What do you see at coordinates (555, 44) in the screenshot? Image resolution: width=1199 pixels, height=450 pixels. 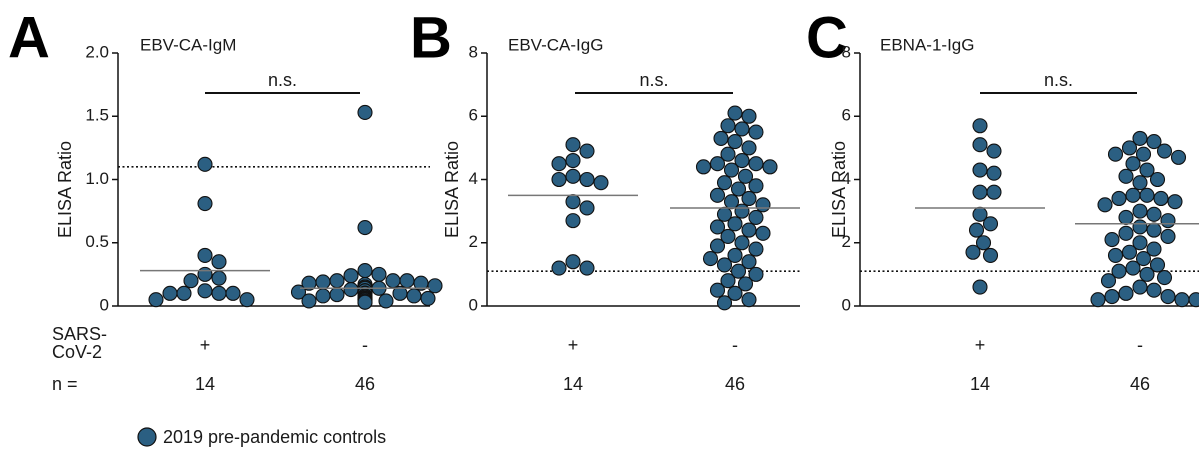 I see `chart-title: EBV-CA-IgG` at bounding box center [555, 44].